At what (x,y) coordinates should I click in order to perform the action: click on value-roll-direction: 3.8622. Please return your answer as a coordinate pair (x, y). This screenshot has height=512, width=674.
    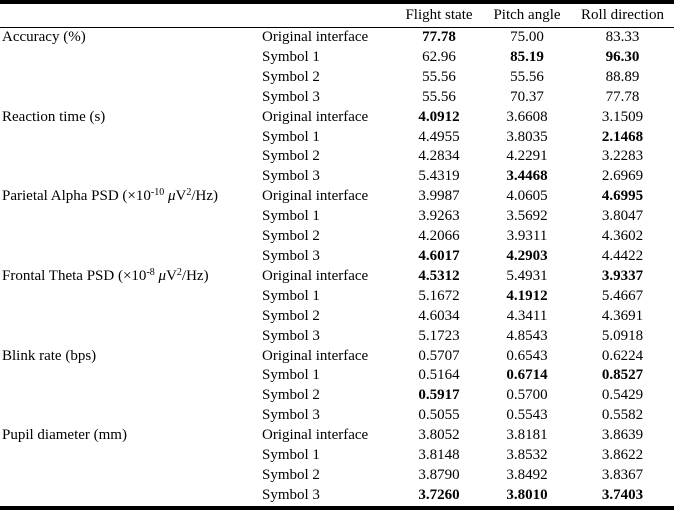
    Looking at the image, I should click on (622, 455).